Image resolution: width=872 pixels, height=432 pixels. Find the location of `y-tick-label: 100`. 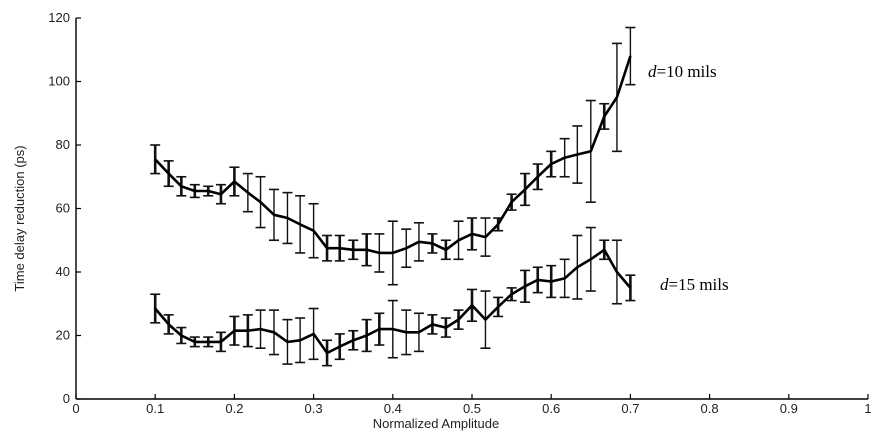

y-tick-label: 100 is located at coordinates (59, 81).